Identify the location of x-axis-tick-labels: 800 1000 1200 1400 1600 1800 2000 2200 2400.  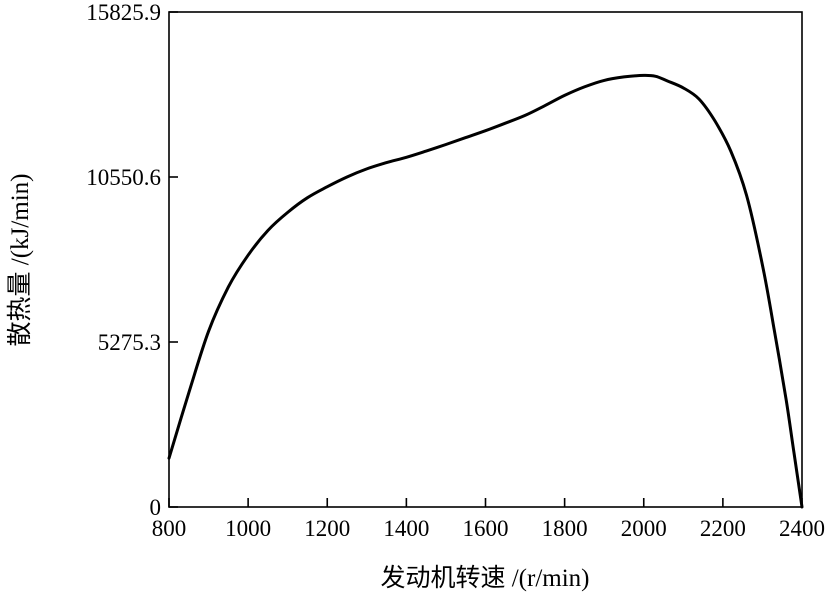
(488, 528).